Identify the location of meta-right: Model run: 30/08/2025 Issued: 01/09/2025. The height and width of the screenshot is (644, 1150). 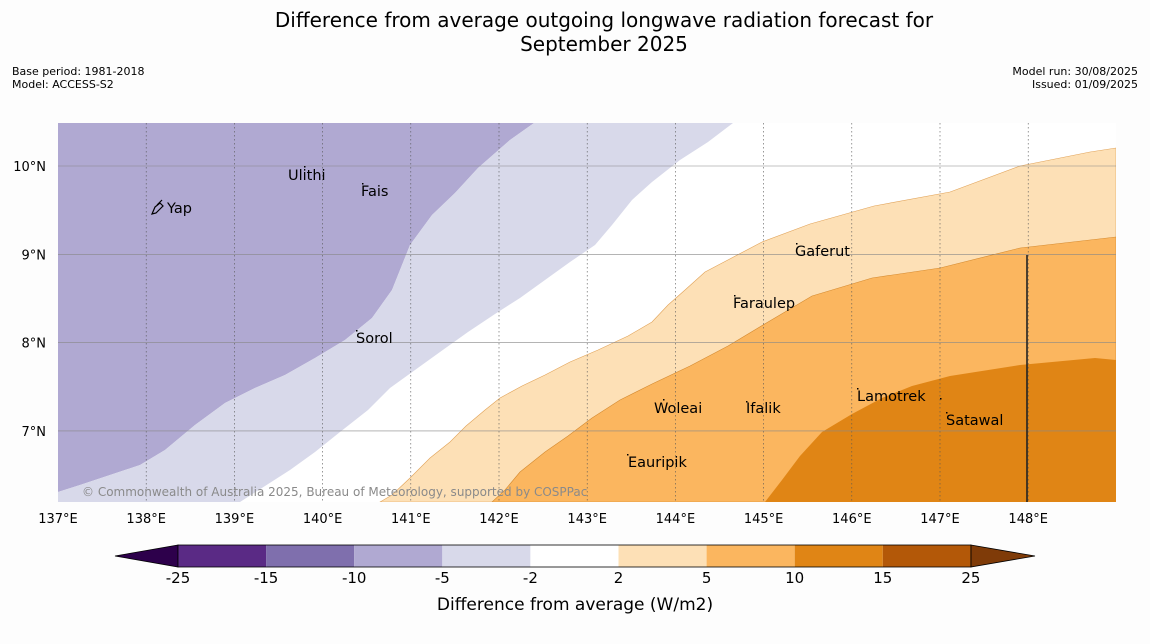
(1075, 78).